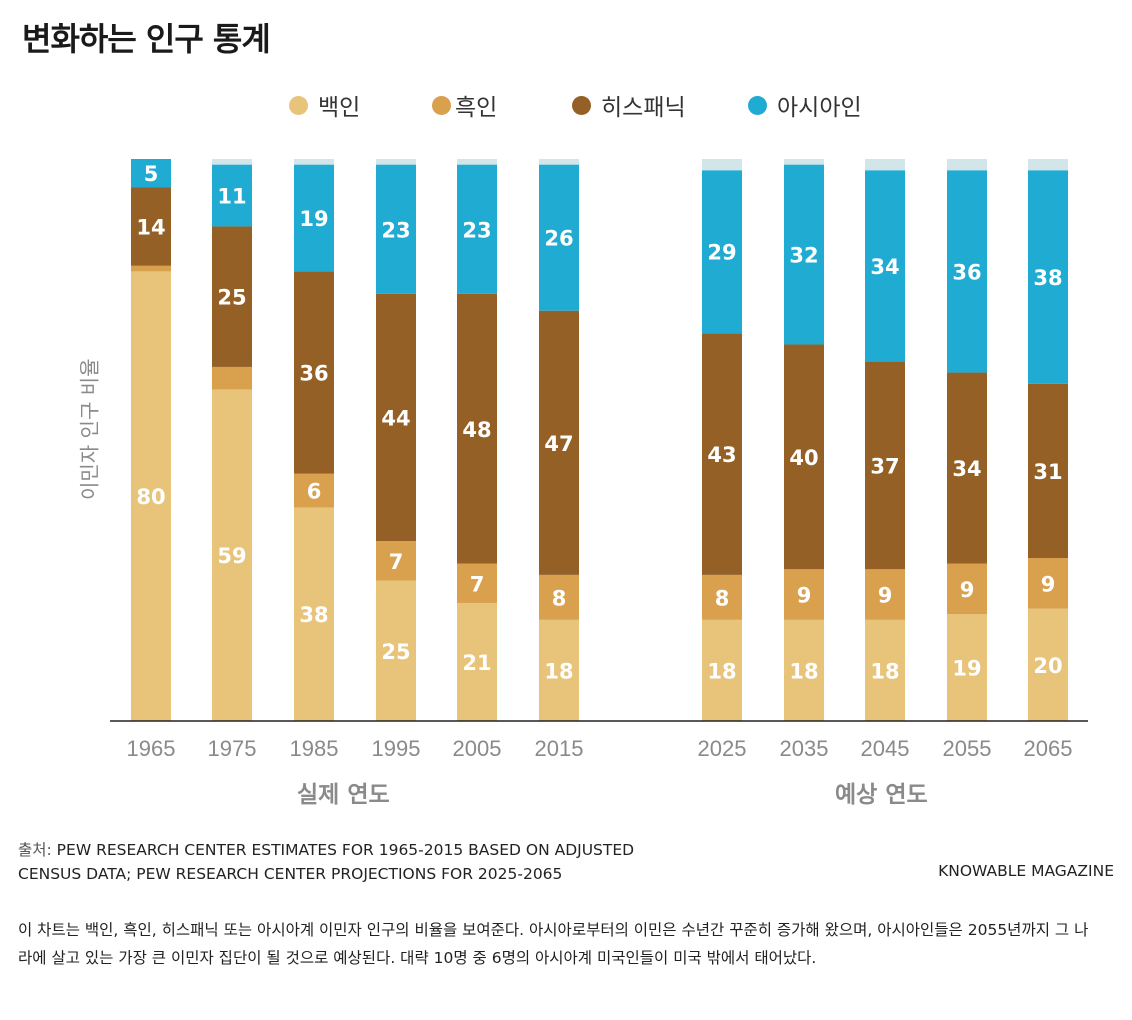 This screenshot has width=1132, height=1020. Describe the element at coordinates (819, 108) in the screenshot. I see `legend-label-asian: 아시아인` at that location.